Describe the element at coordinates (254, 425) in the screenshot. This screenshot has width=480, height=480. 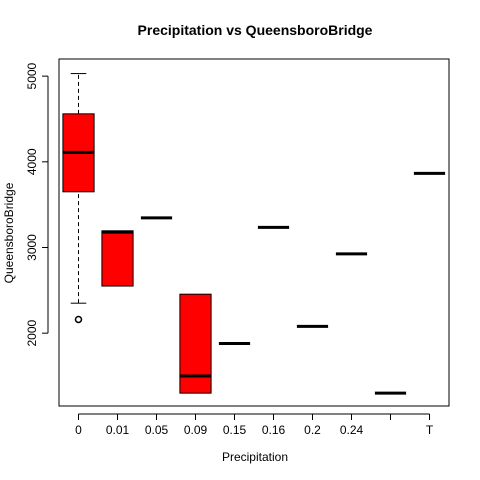
I see `x-axis: 0 0.01 0.05 0.09 0.15 0.16 0.2 0.24 T` at that location.